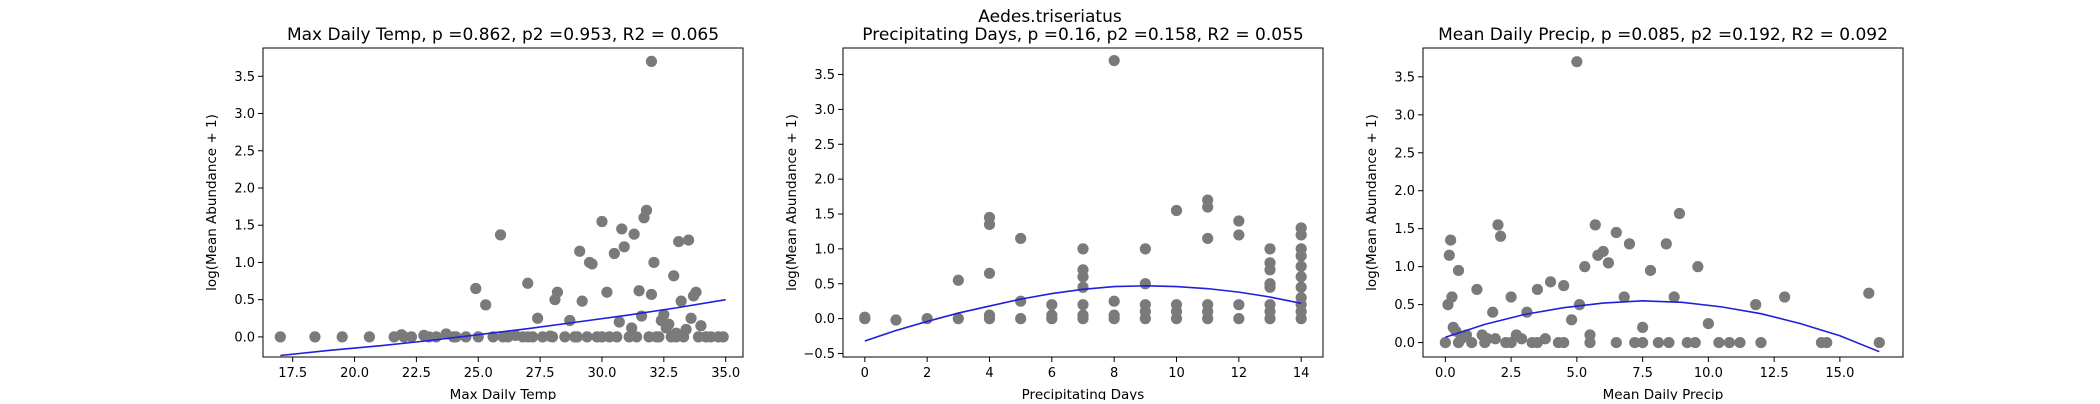 This screenshot has height=404, width=2100. I want to click on x-tick-label: 6, so click(1052, 373).